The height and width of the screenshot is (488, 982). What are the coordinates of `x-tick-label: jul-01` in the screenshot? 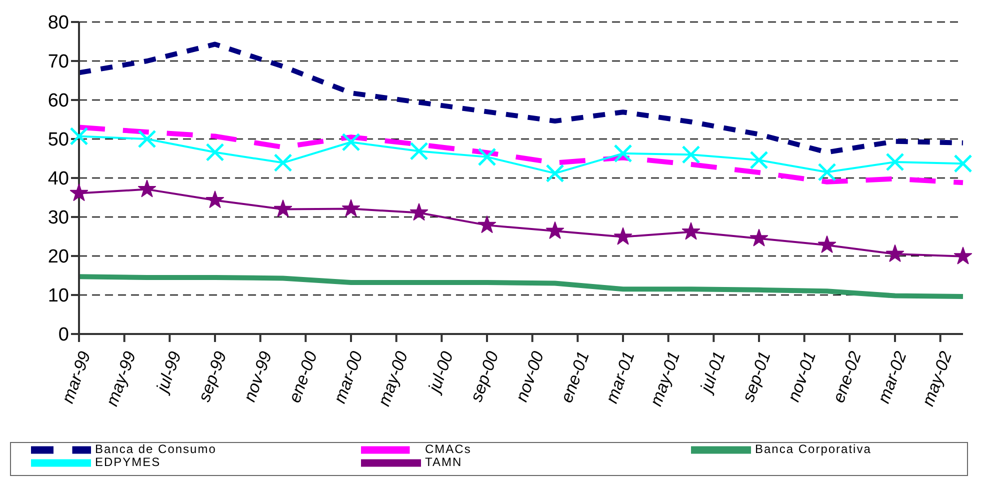 It's located at (713, 372).